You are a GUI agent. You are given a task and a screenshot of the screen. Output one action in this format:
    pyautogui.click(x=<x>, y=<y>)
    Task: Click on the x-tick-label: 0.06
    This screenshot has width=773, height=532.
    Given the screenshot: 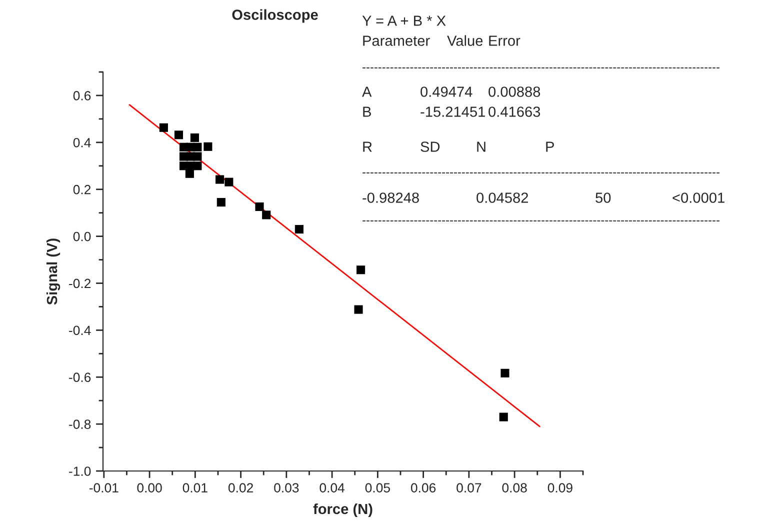 What is the action you would take?
    pyautogui.click(x=423, y=487)
    